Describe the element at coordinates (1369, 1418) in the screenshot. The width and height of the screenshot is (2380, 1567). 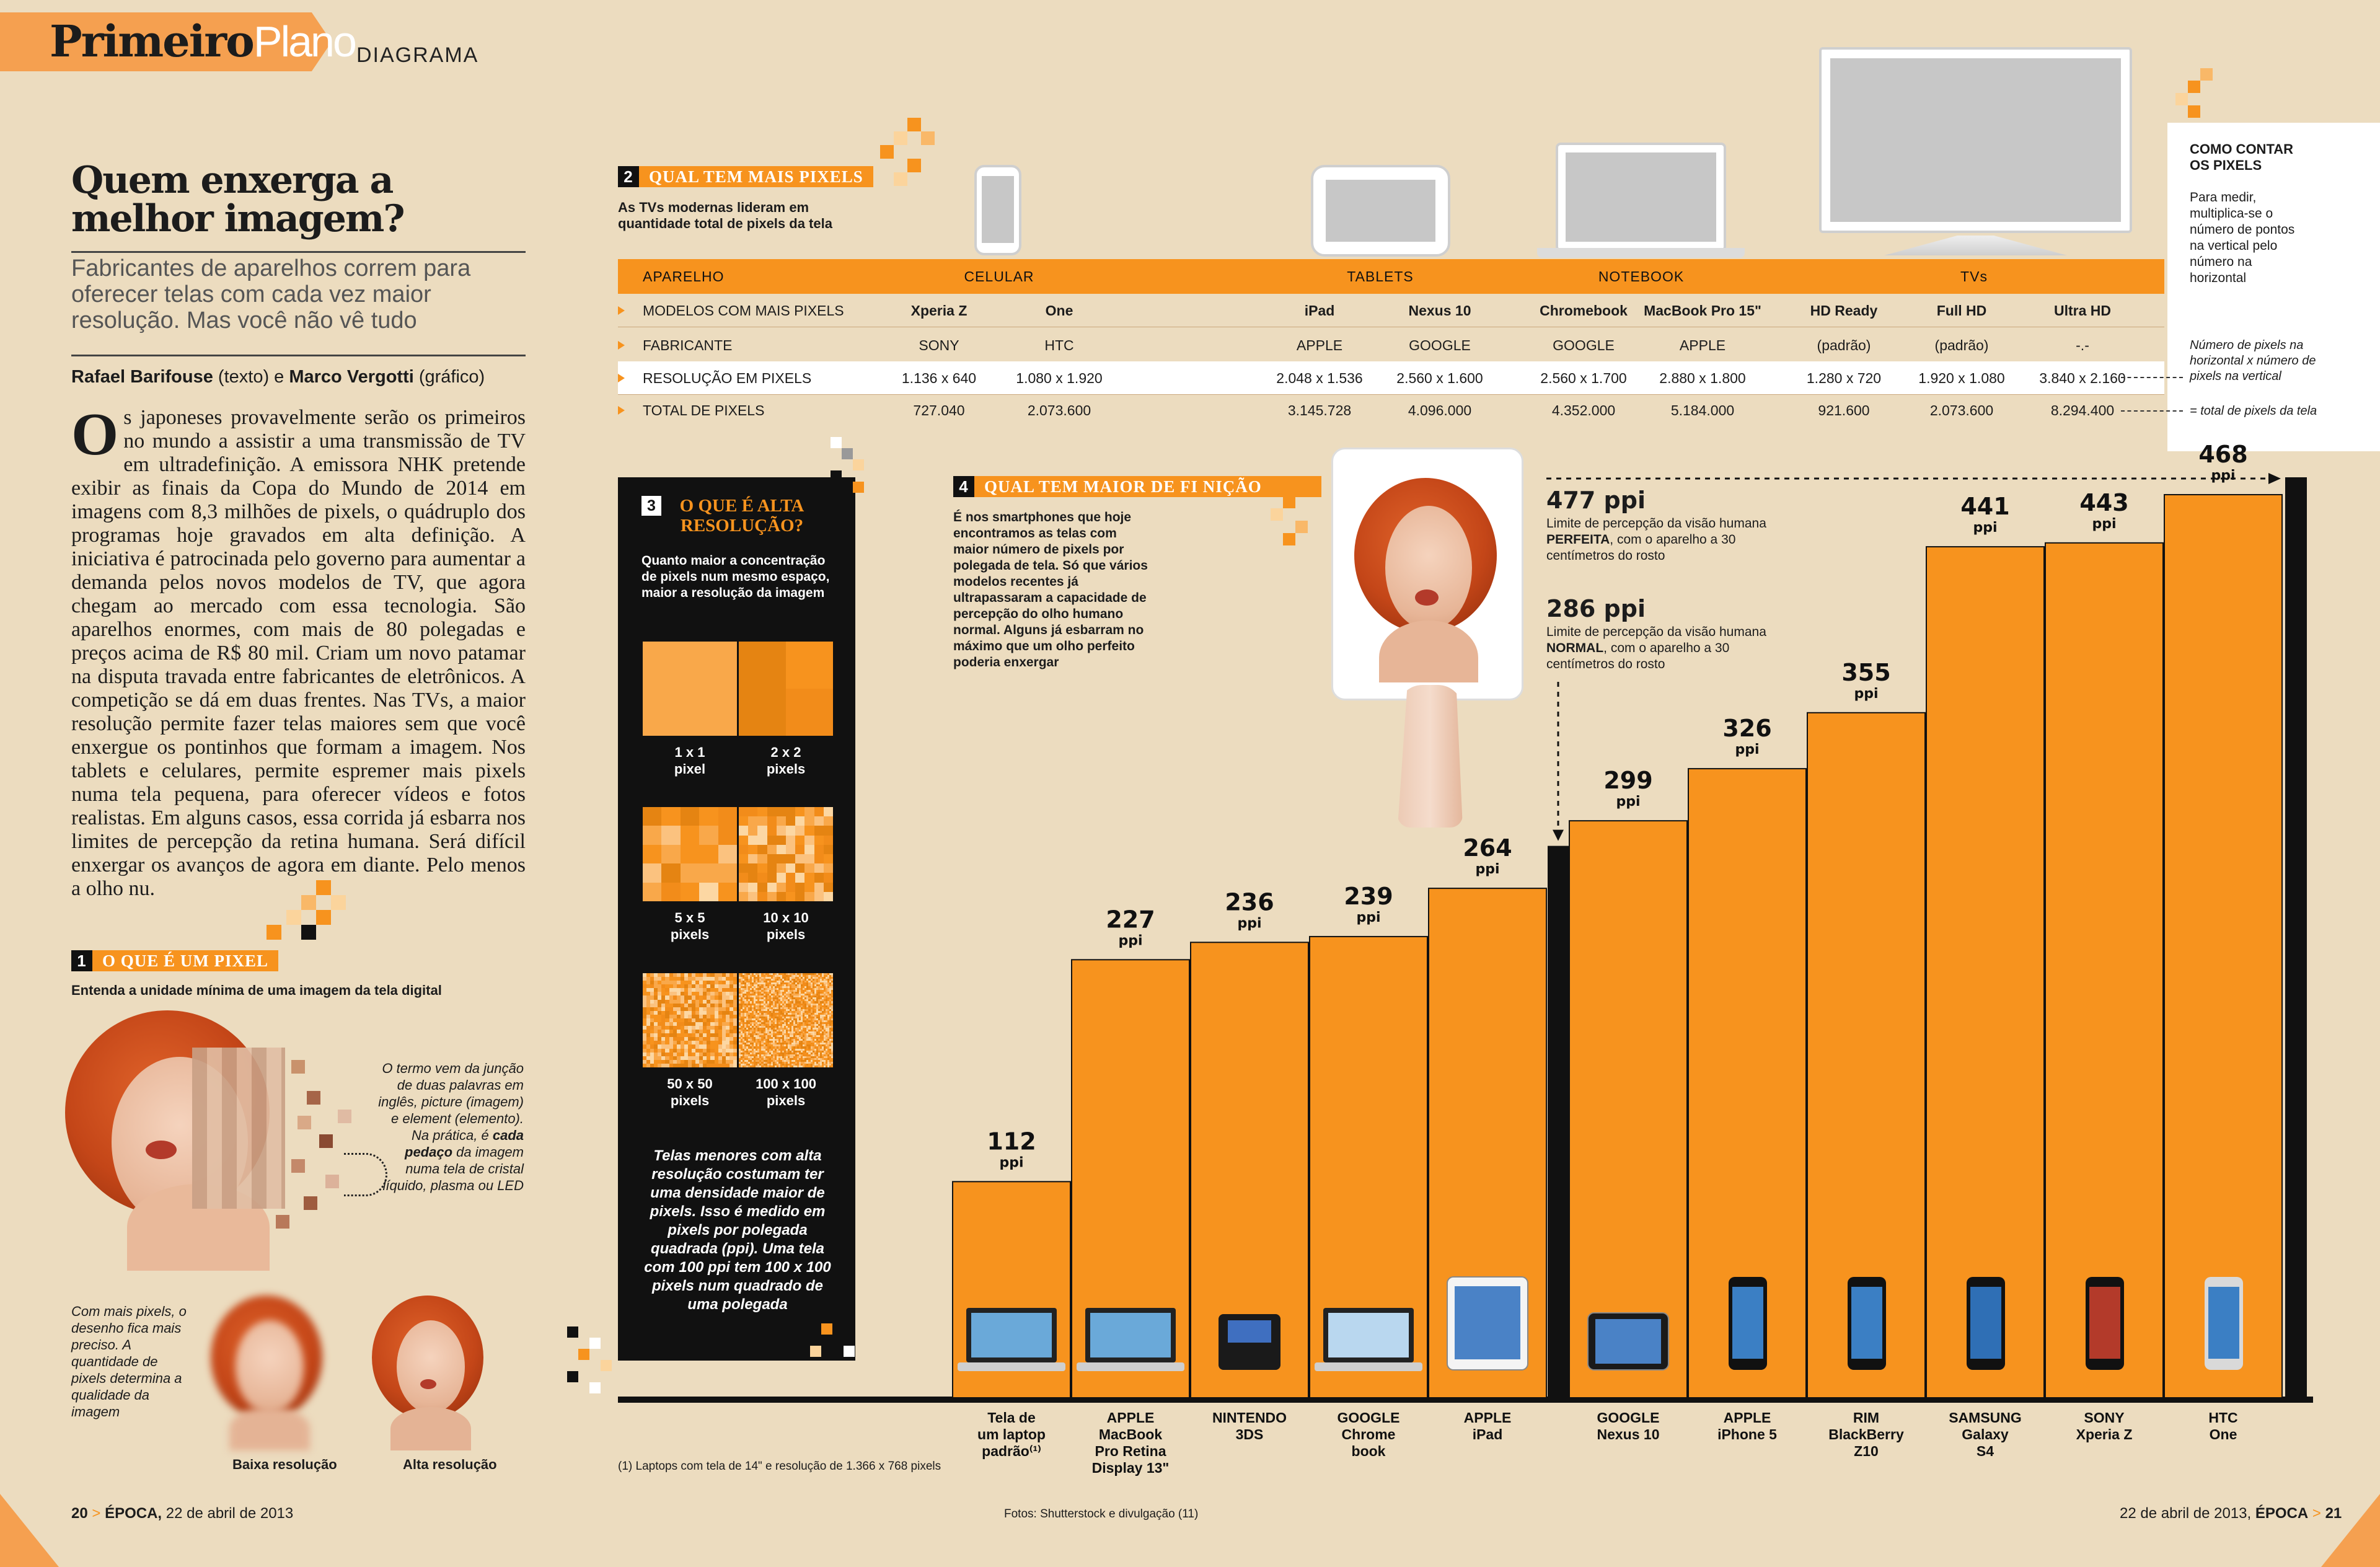
I see `category-label-line: GOOGLE` at that location.